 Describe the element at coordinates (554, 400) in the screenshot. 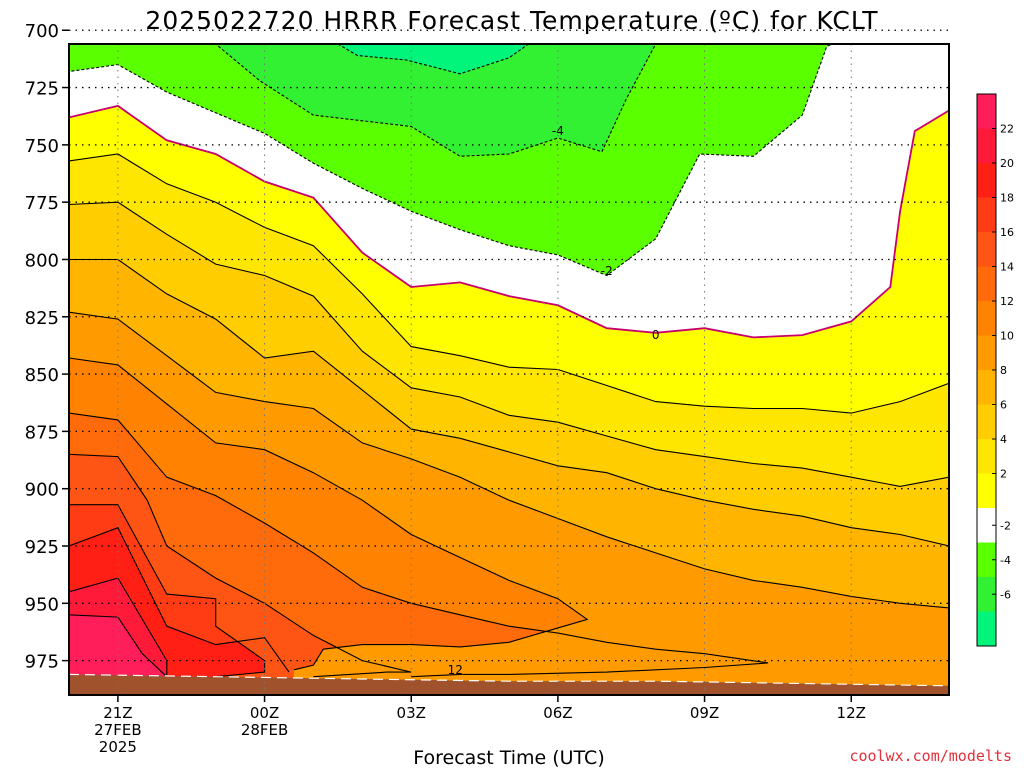

I see `contour-labels: -4 -2 0 12` at that location.